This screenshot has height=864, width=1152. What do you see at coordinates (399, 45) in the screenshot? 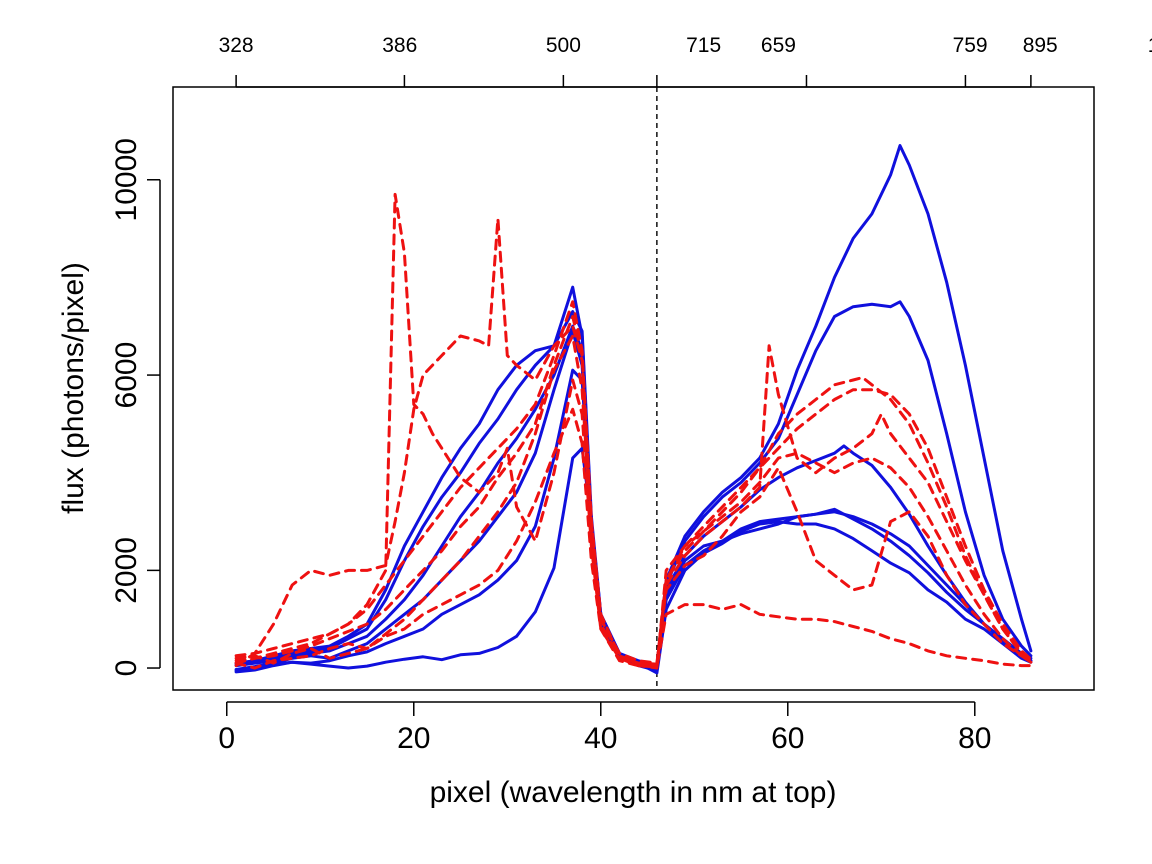
I see `top-tick-label: 386` at bounding box center [399, 45].